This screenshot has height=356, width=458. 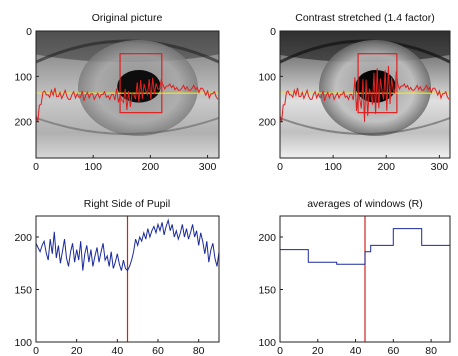 What do you see at coordinates (365, 204) in the screenshot?
I see `panel-title: averages of windows (R)` at bounding box center [365, 204].